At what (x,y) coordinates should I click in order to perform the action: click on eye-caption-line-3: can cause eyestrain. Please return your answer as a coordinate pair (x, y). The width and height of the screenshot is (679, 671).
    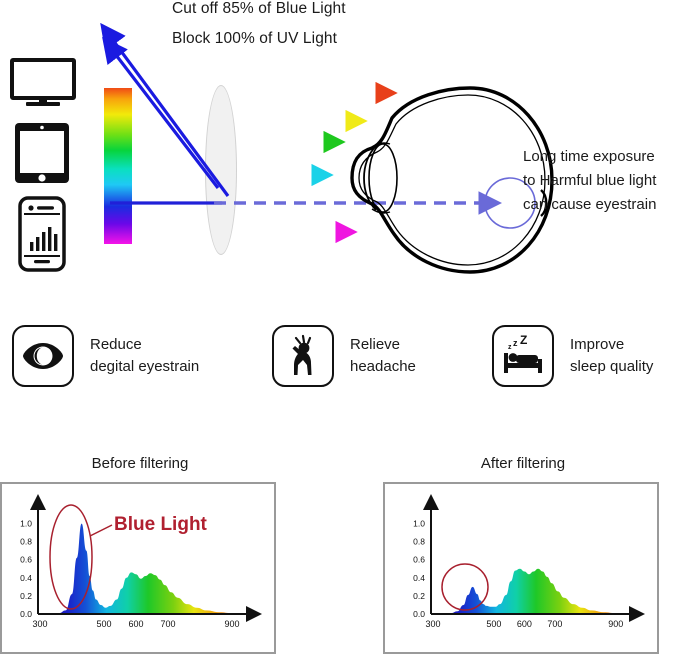
    Looking at the image, I should click on (590, 204).